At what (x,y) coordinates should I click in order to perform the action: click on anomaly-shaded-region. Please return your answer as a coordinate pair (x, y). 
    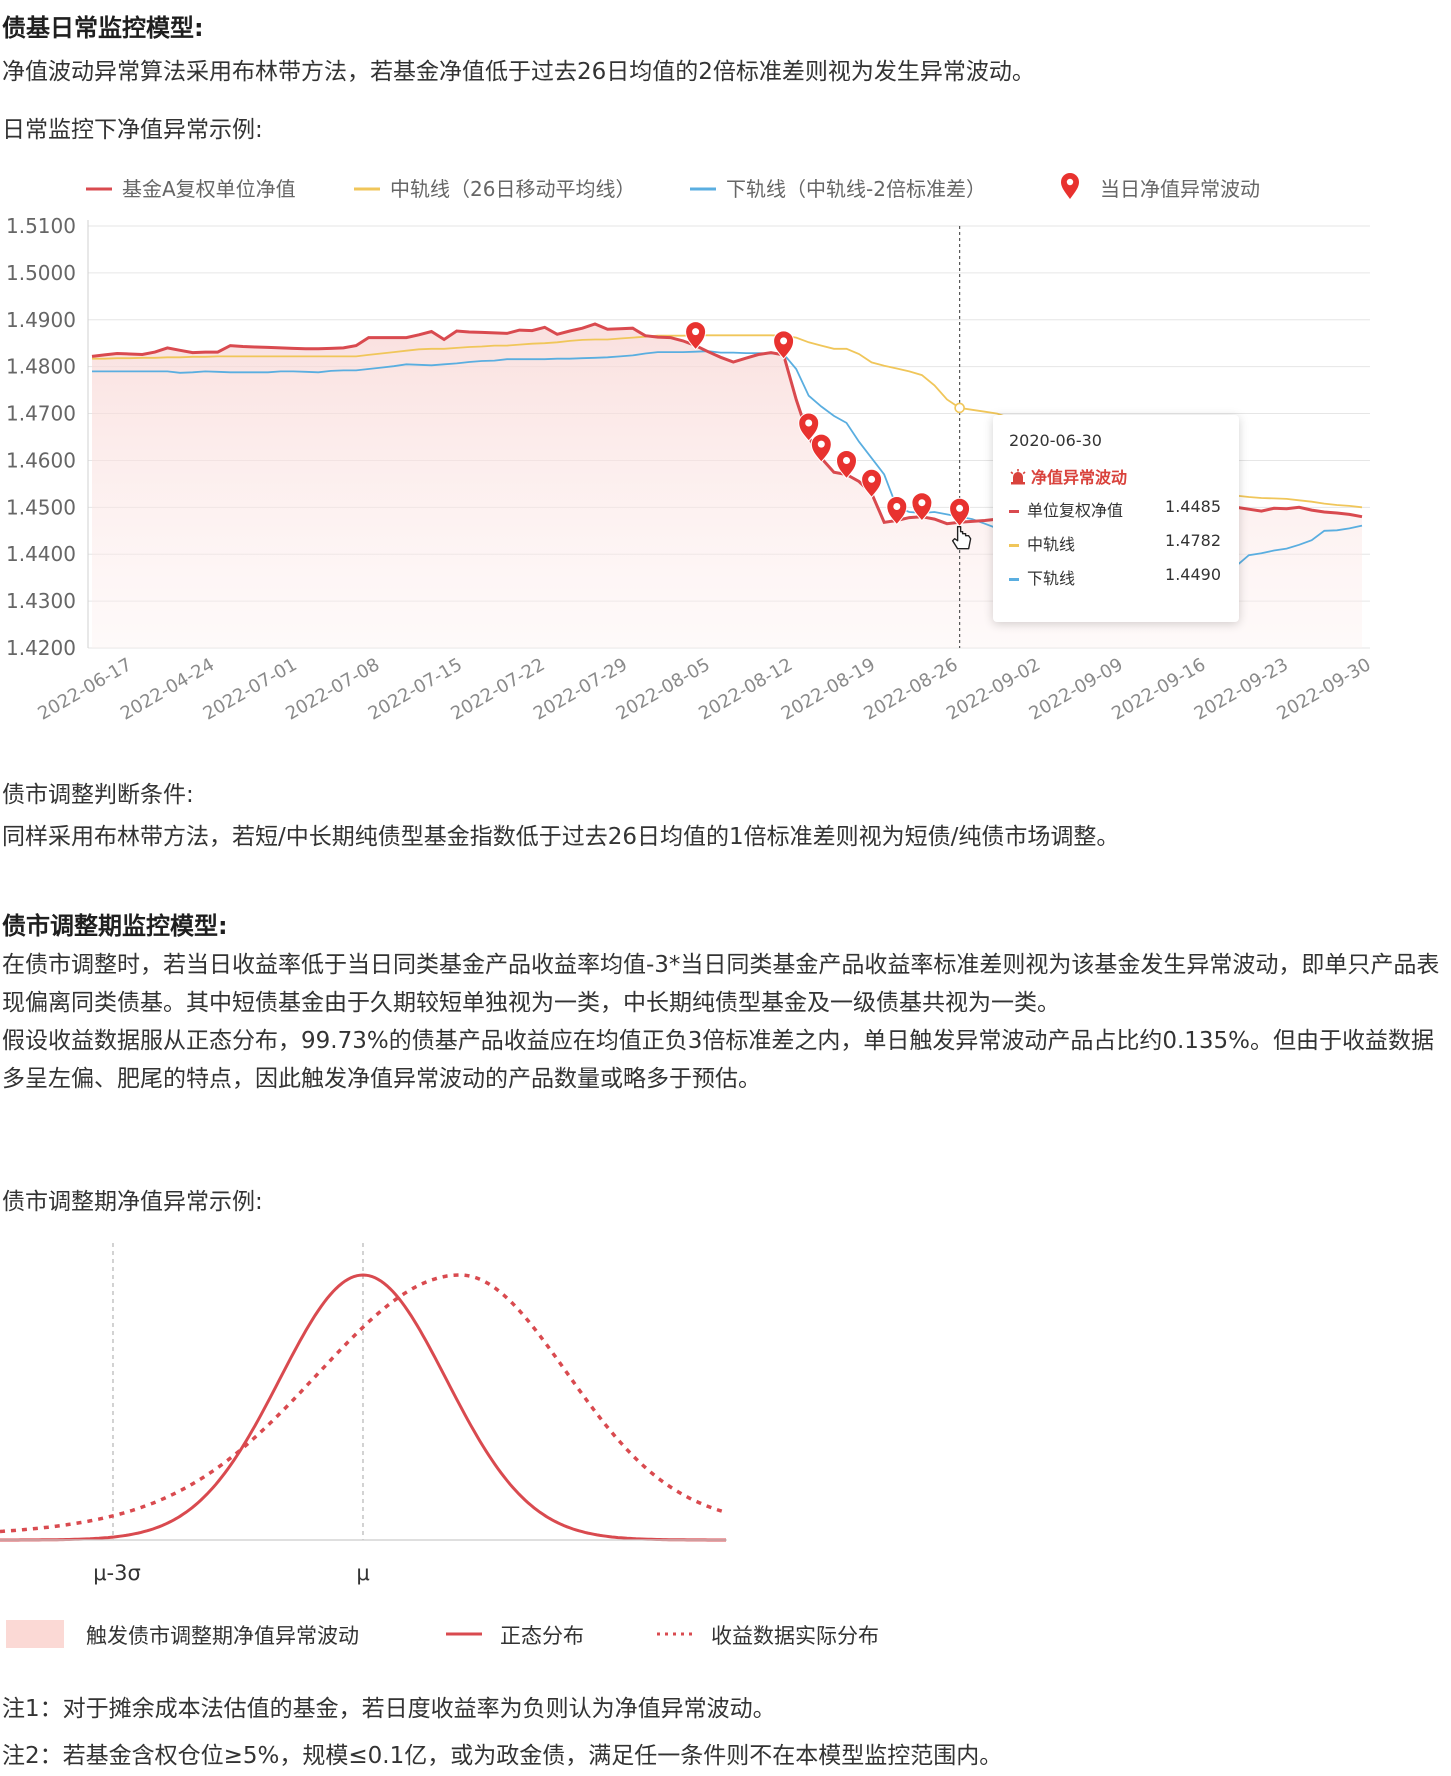
    Looking at the image, I should click on (56, 1538).